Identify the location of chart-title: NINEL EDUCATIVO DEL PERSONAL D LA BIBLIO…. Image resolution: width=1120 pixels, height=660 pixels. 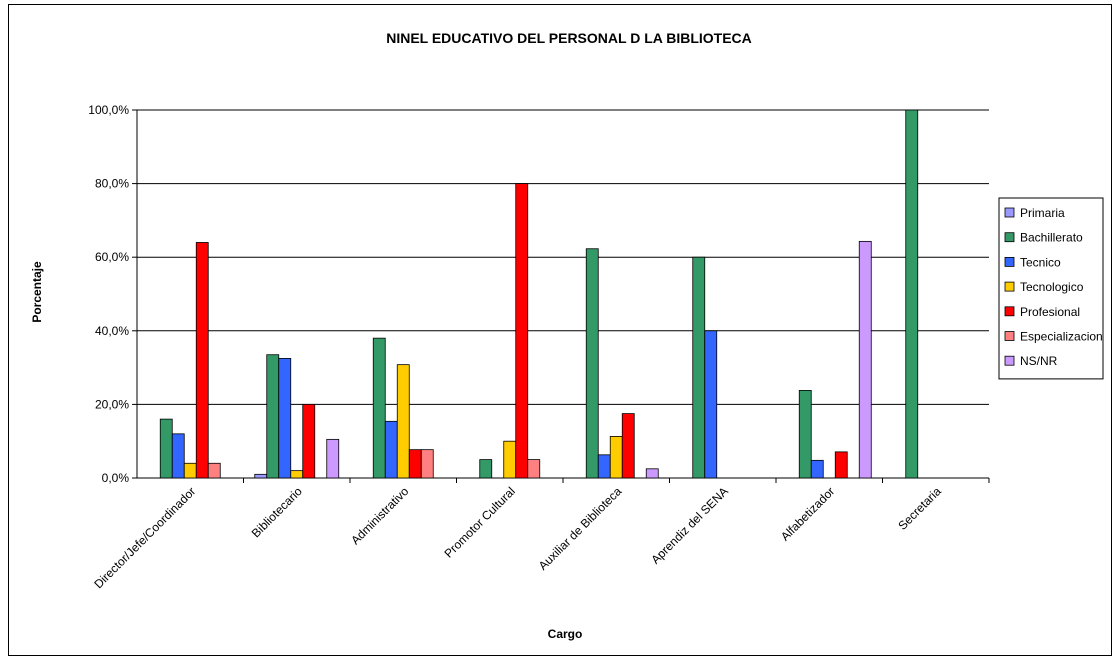
(569, 38).